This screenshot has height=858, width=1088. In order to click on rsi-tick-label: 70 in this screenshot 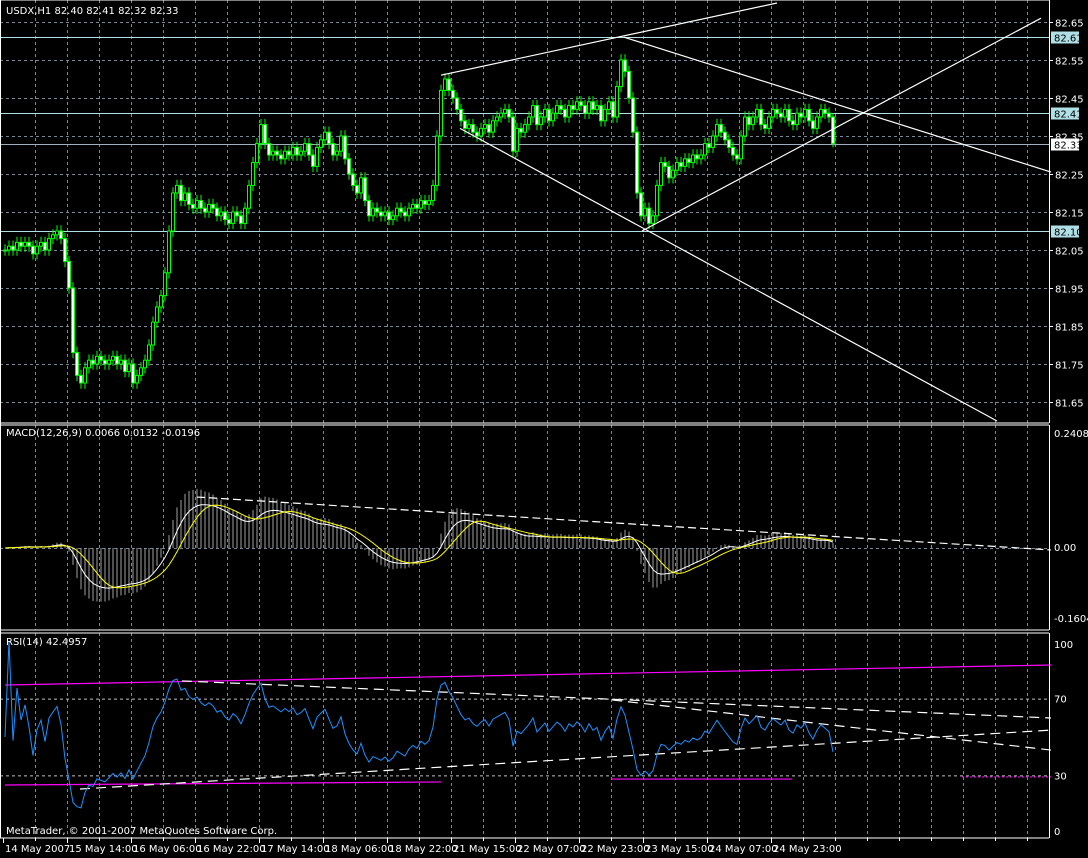, I will do `click(1060, 700)`.